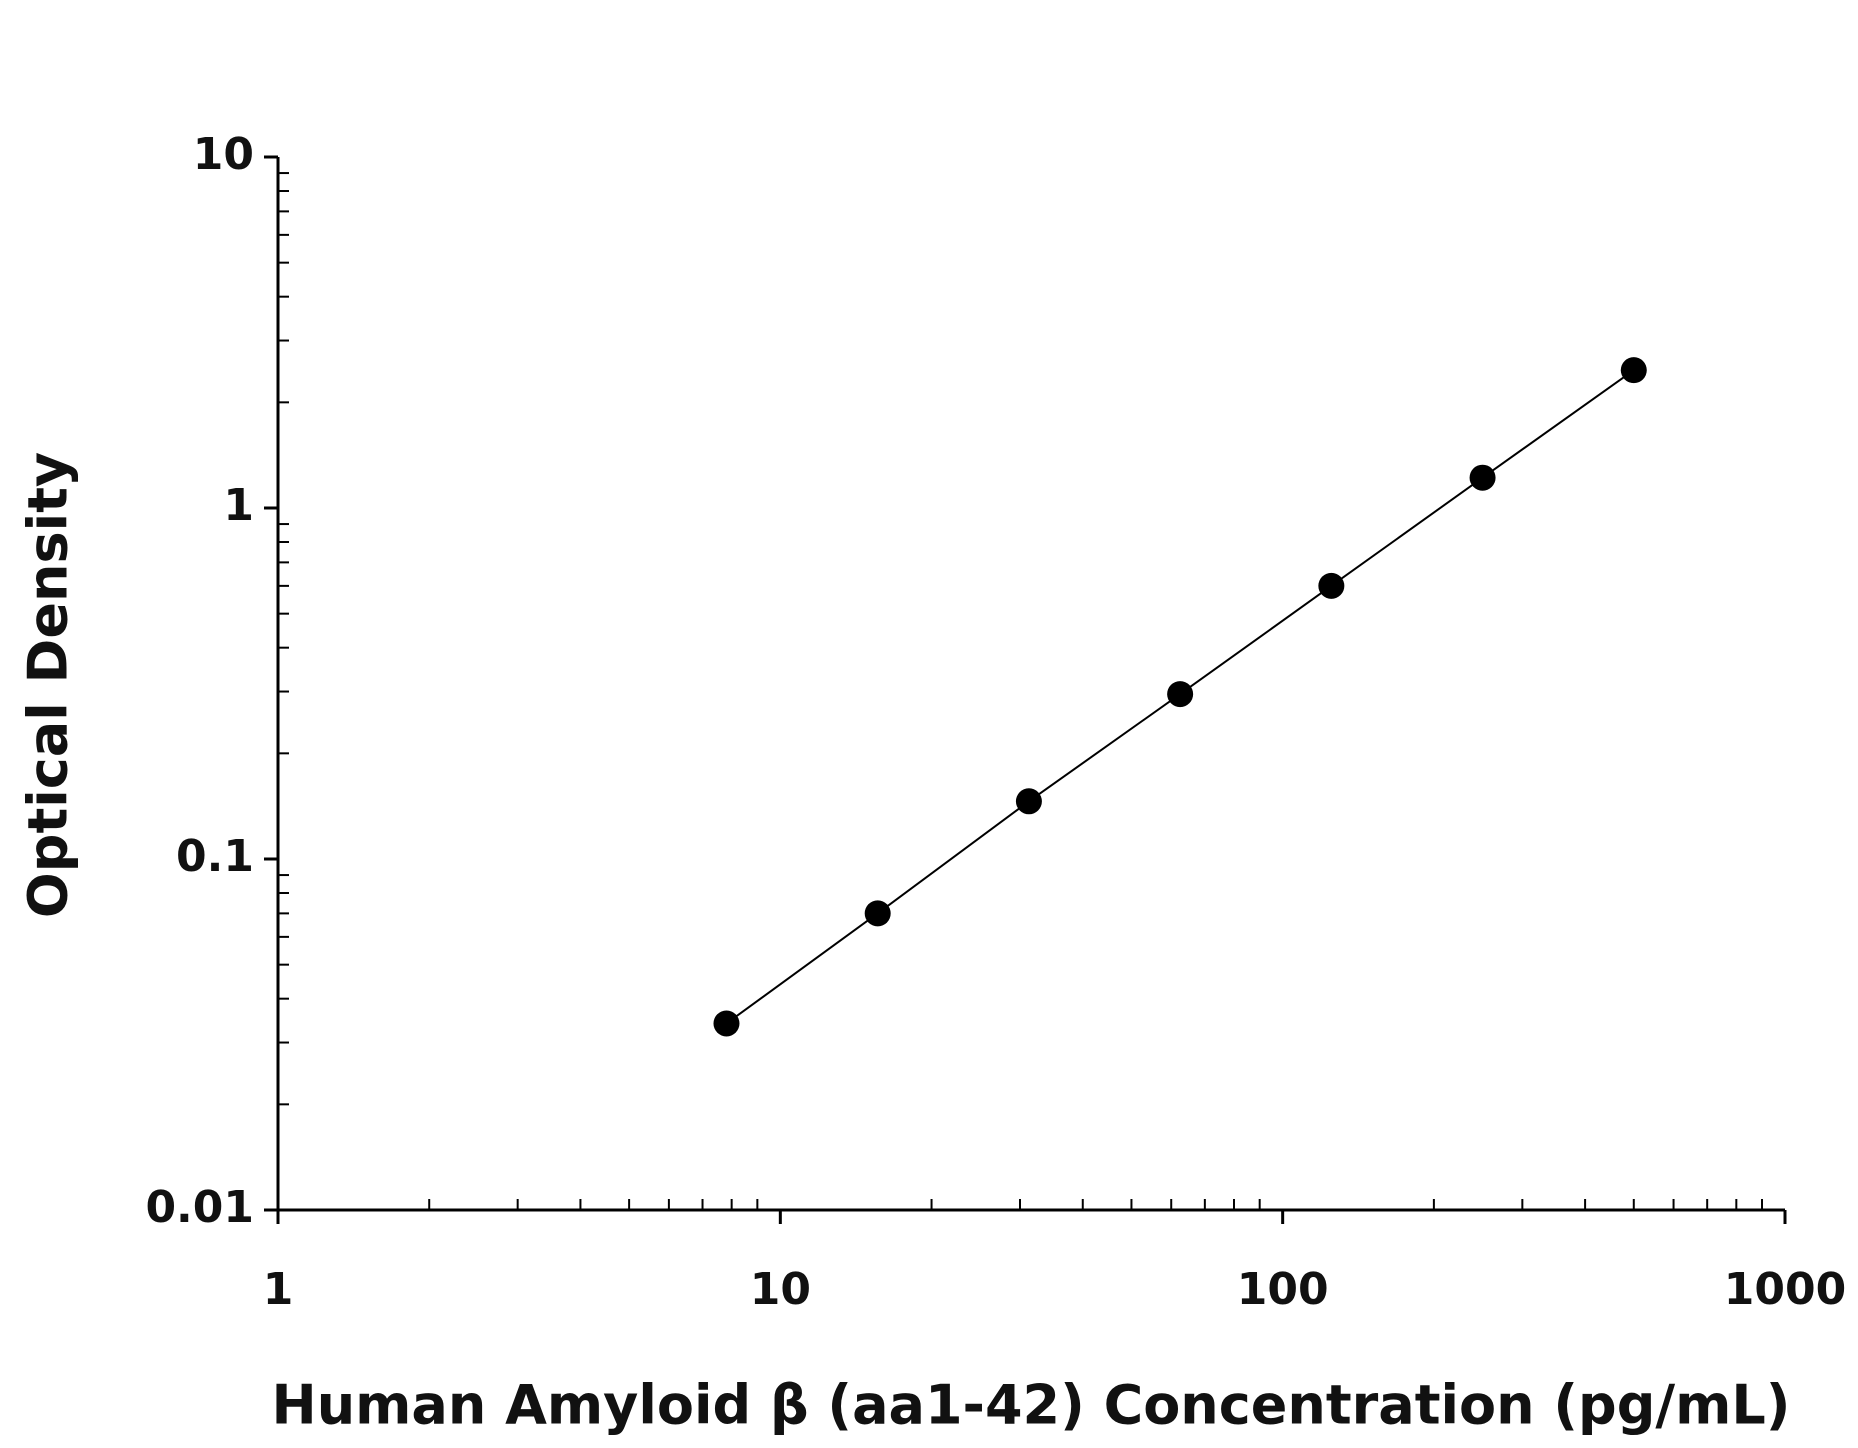 The height and width of the screenshot is (1448, 1858). I want to click on y-tick-label: 10, so click(223, 154).